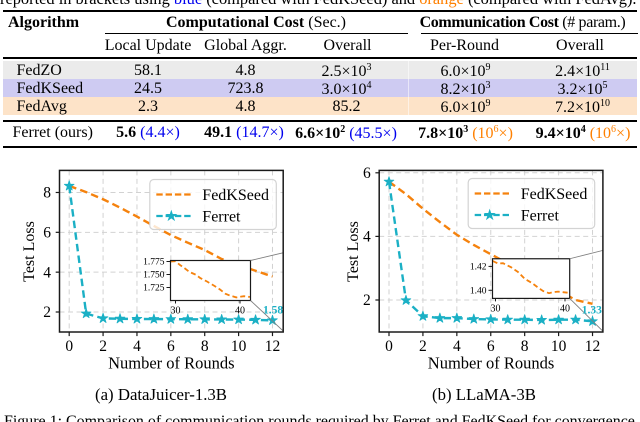 Image resolution: width=640 pixels, height=422 pixels. I want to click on svg-text: 1.725, so click(154, 289).